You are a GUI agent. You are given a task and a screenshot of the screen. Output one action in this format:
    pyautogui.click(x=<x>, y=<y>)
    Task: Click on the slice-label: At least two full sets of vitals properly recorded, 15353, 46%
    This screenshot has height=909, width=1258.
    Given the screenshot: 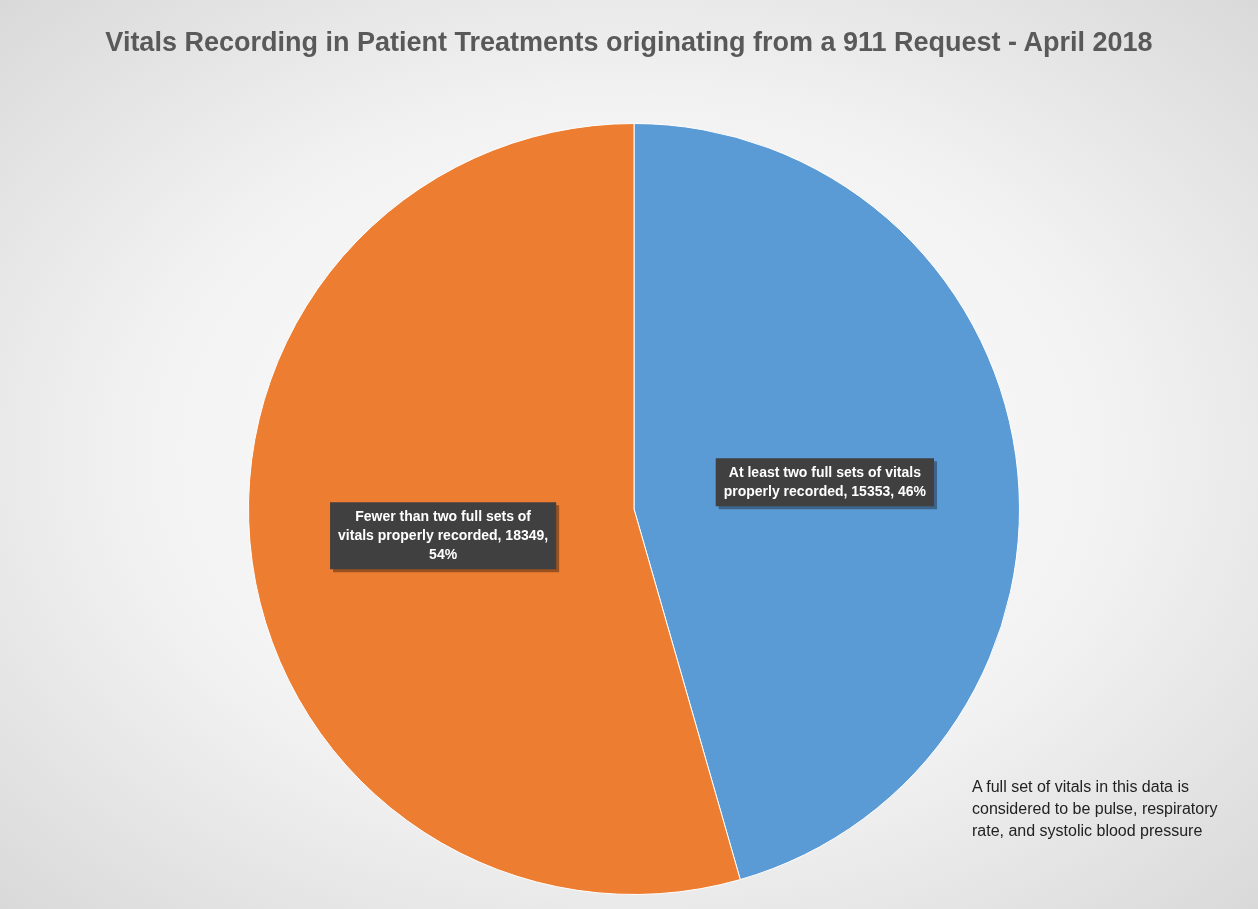 What is the action you would take?
    pyautogui.click(x=825, y=481)
    